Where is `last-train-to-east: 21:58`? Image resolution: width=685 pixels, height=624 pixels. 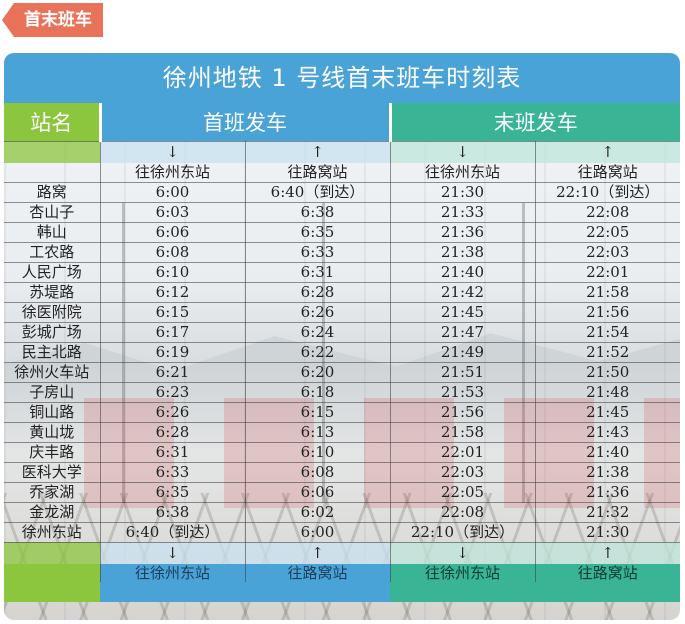 last-train-to-east: 21:58 is located at coordinates (463, 432).